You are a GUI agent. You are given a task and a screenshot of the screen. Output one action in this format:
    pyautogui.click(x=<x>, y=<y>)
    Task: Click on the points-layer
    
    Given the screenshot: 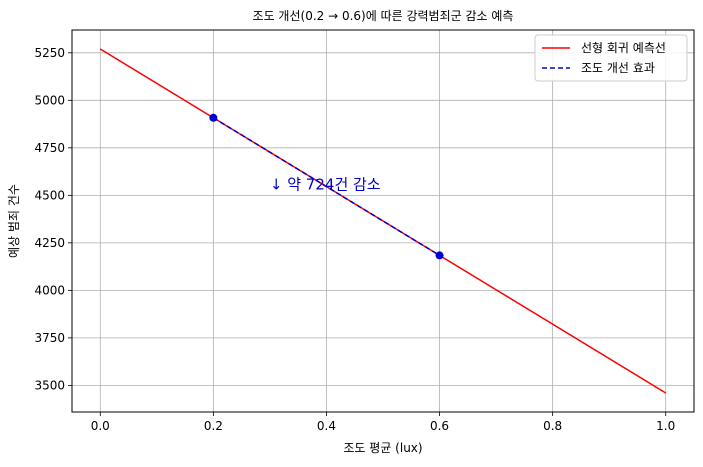 What is the action you would take?
    pyautogui.click(x=326, y=186)
    